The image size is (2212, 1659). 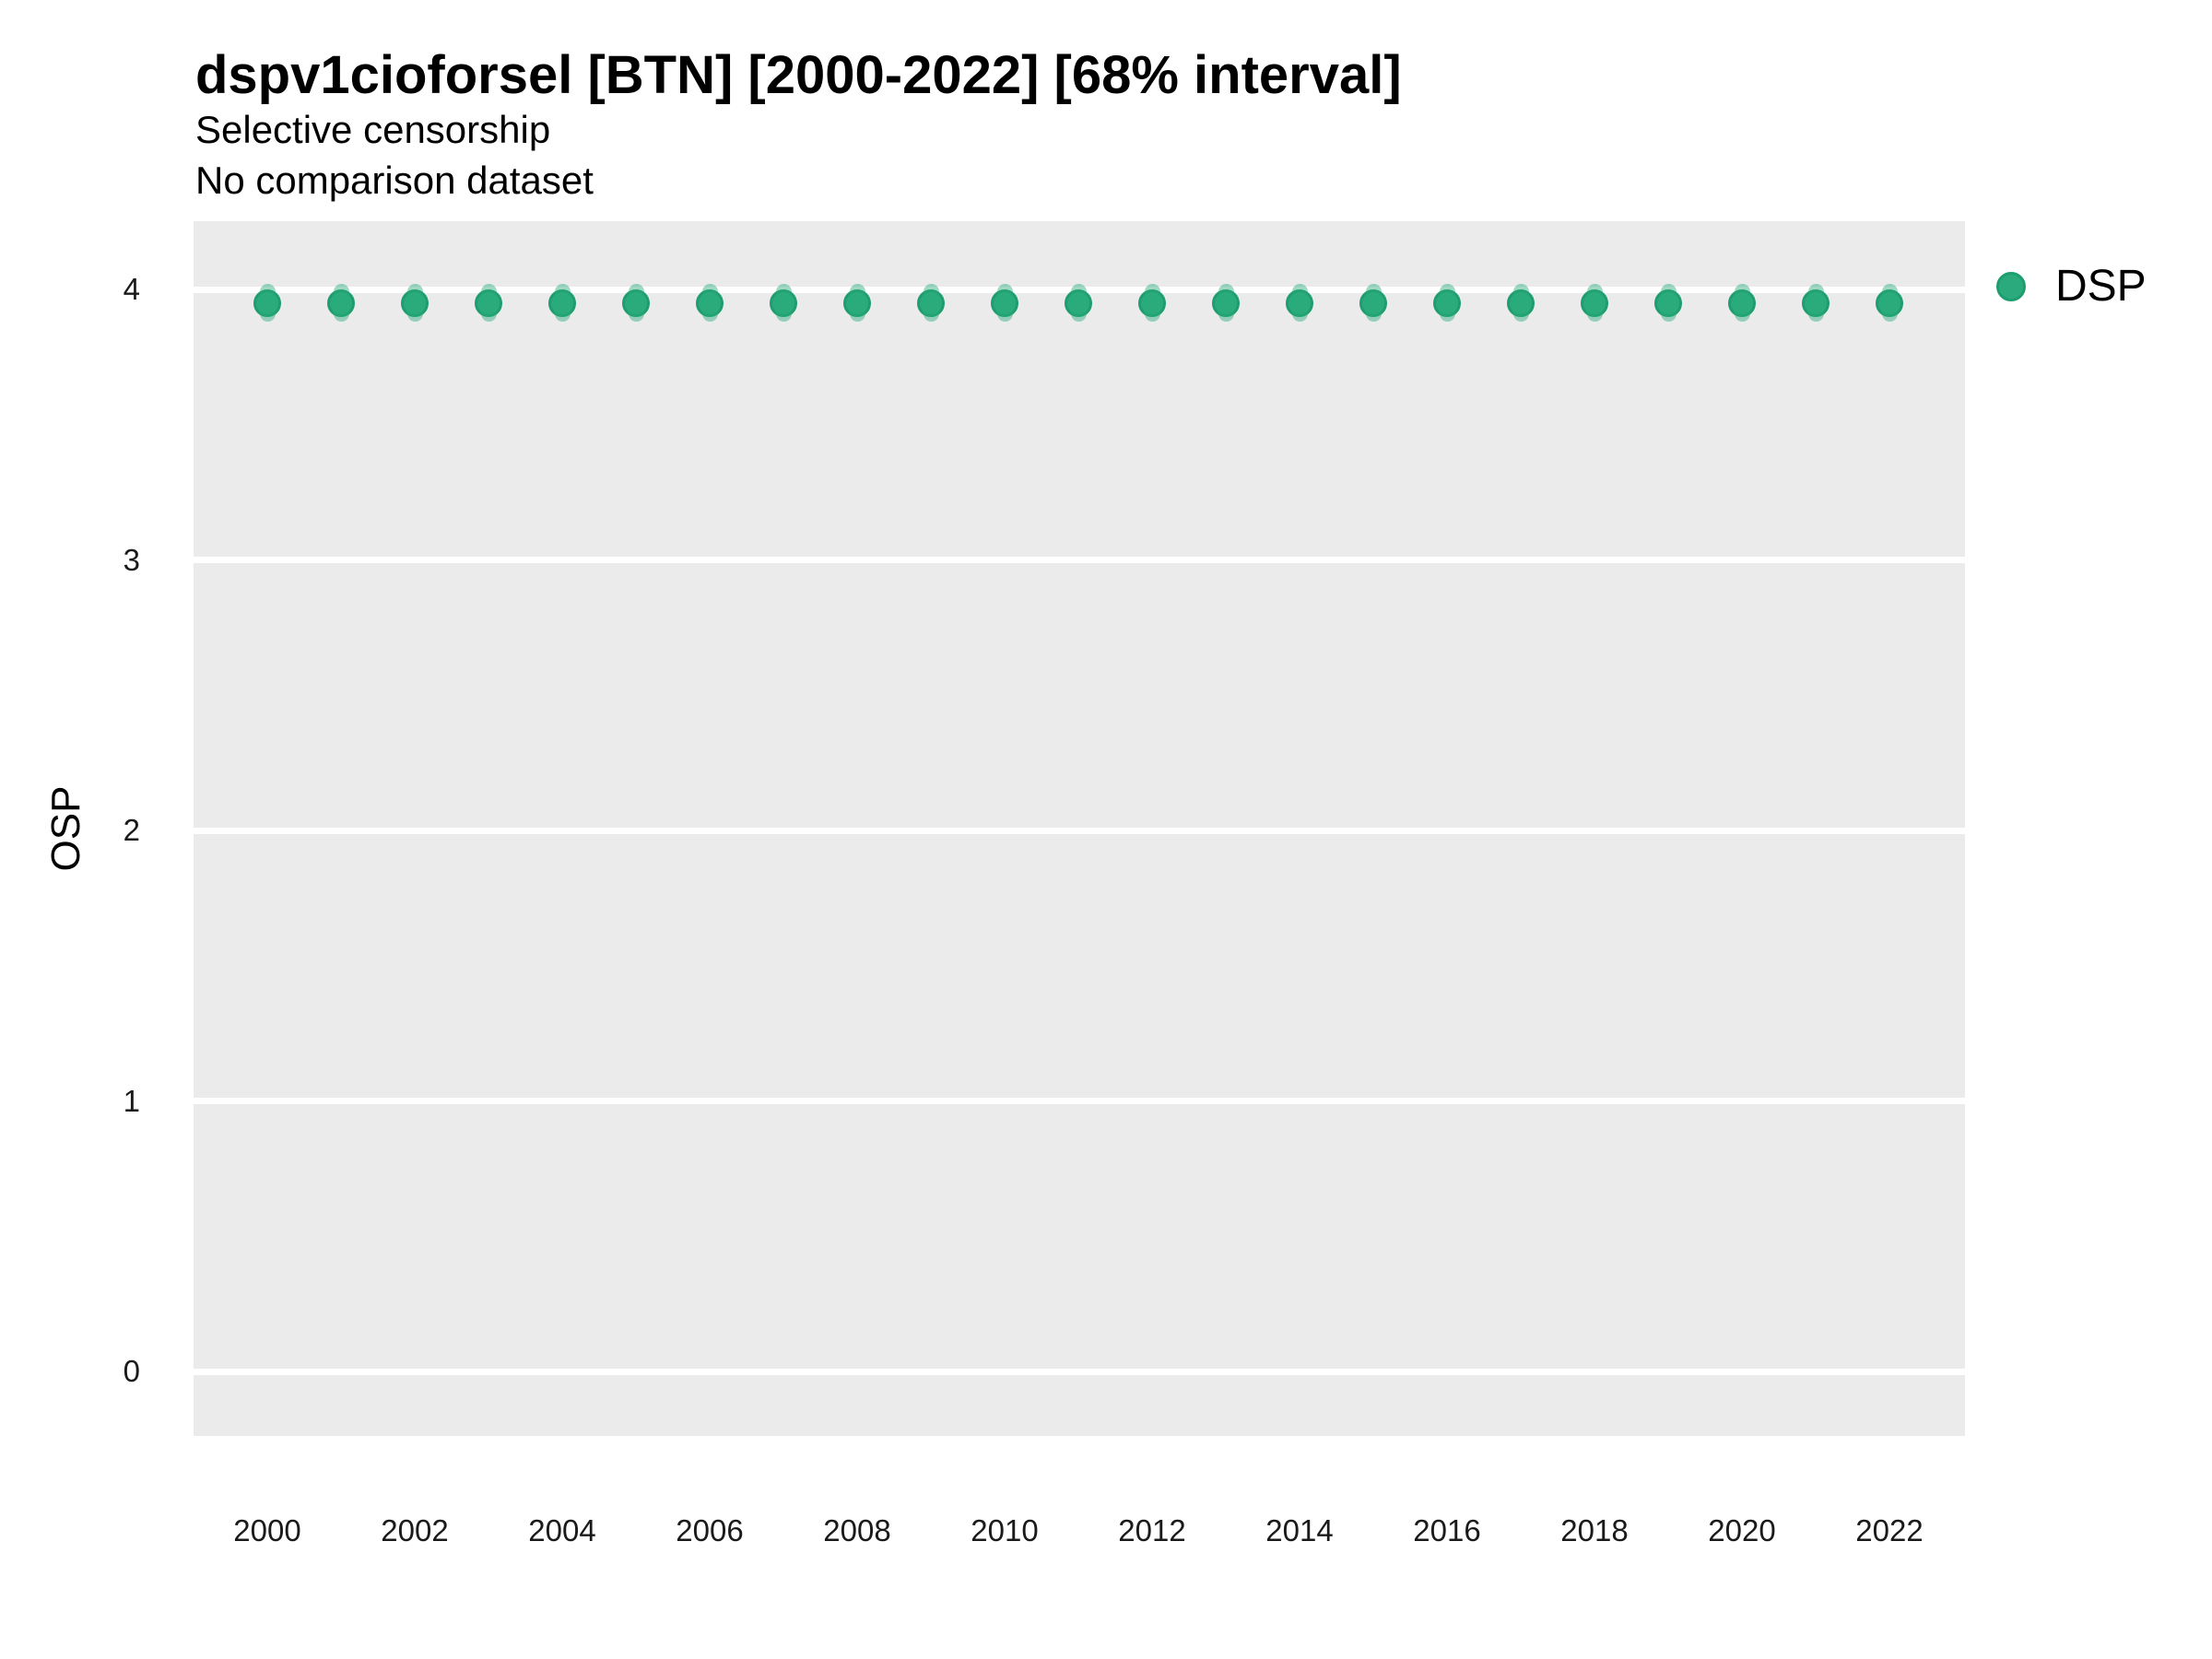 I want to click on data-point-dsp-2002, so click(x=415, y=302).